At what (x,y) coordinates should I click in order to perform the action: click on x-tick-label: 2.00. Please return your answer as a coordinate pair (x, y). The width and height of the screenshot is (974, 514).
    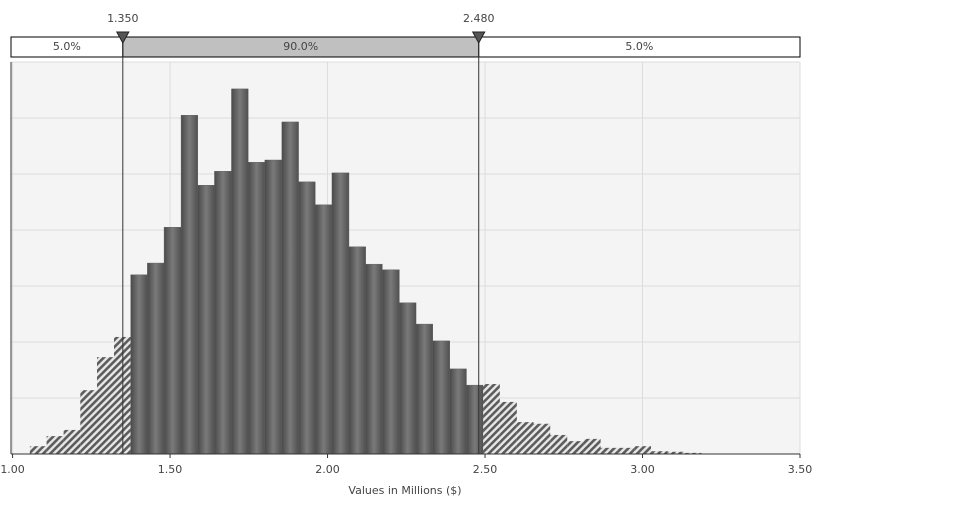
    Looking at the image, I should click on (327, 469).